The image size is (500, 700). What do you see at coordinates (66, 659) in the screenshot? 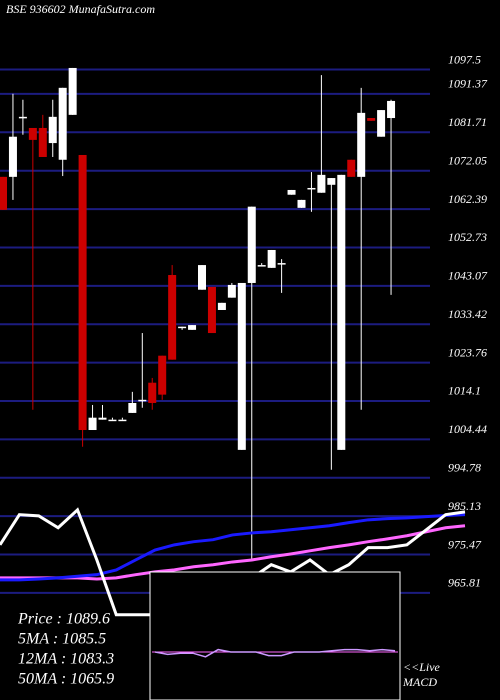
I see `info-text: 12MA : 1083.3` at bounding box center [66, 659].